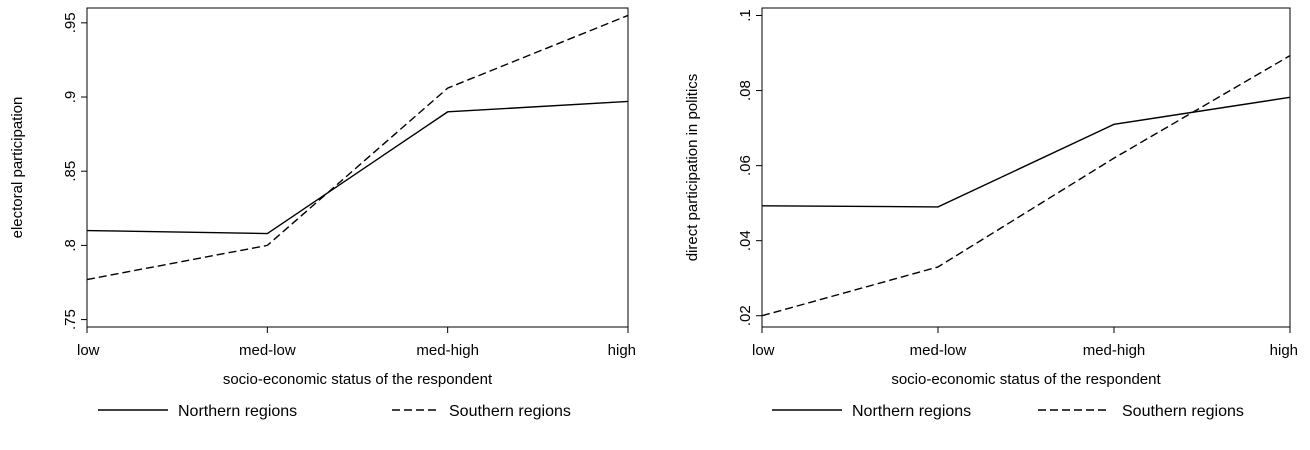  I want to click on y-tick-label: .02, so click(745, 315).